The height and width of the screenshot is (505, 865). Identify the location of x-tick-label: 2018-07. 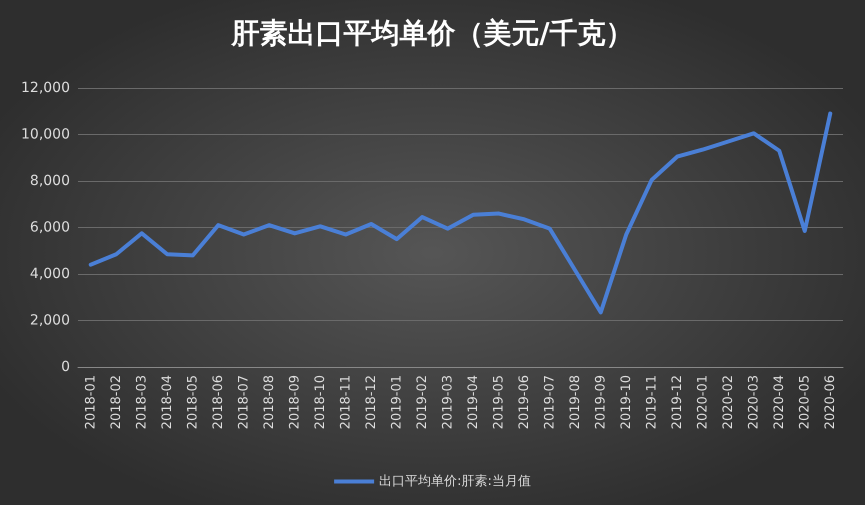
(244, 402).